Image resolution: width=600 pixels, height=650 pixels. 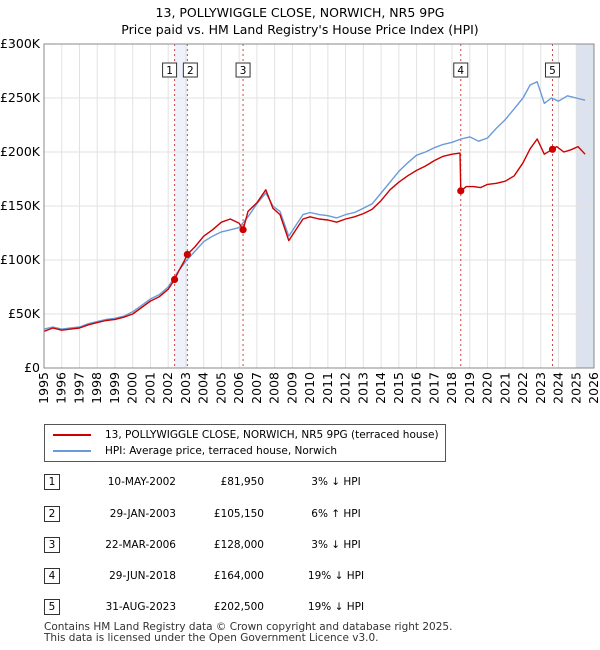 I want to click on x-tick-label: 2015, so click(x=398, y=388).